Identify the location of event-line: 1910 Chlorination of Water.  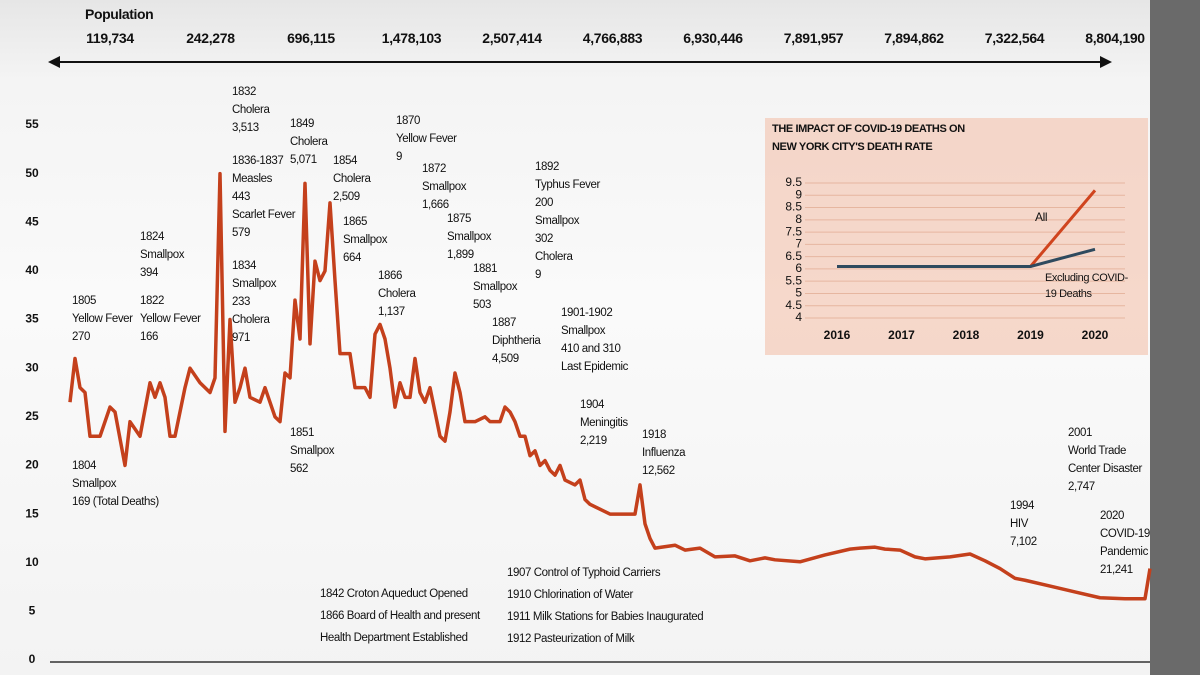
(570, 595).